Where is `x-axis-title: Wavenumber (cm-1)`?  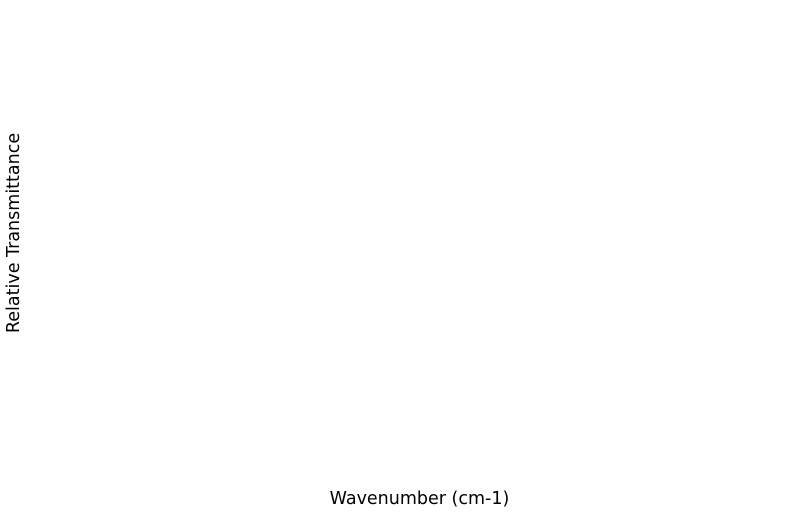 x-axis-title: Wavenumber (cm-1) is located at coordinates (420, 499).